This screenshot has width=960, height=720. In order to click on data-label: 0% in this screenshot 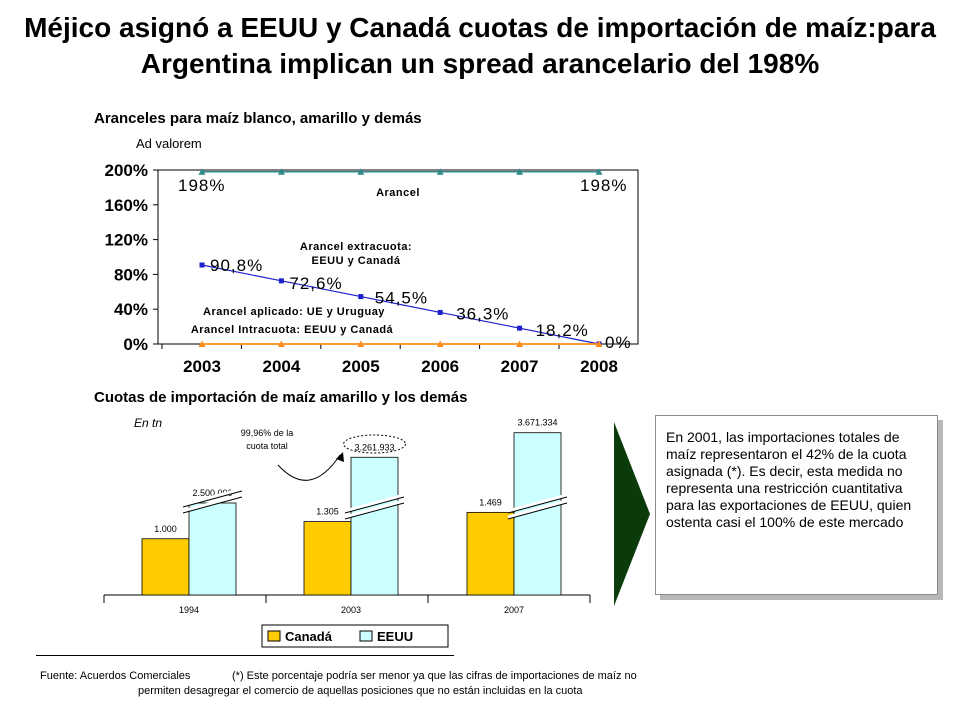, I will do `click(618, 342)`.